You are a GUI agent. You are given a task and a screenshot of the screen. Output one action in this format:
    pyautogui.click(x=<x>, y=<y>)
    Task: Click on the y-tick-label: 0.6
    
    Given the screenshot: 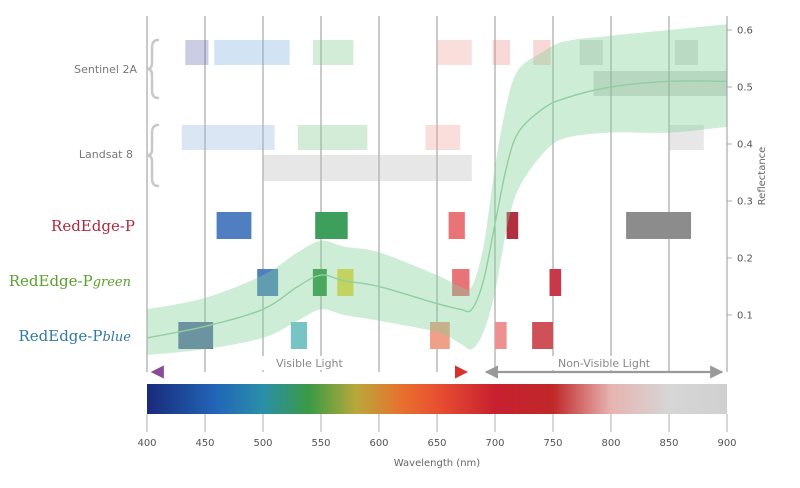 What is the action you would take?
    pyautogui.click(x=745, y=31)
    